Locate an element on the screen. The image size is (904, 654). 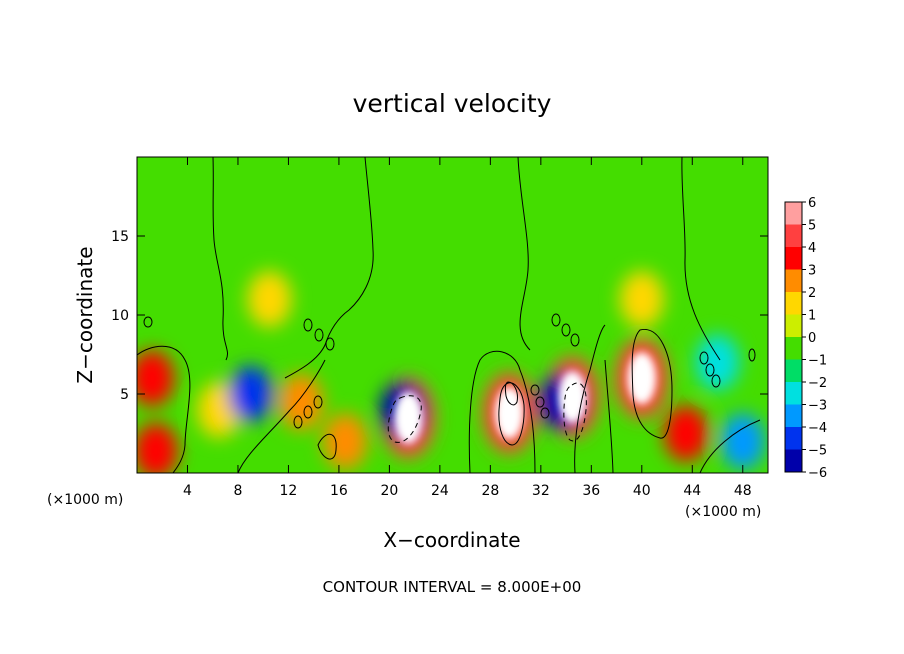
colorbar-label-9: −2 is located at coordinates (817, 383).